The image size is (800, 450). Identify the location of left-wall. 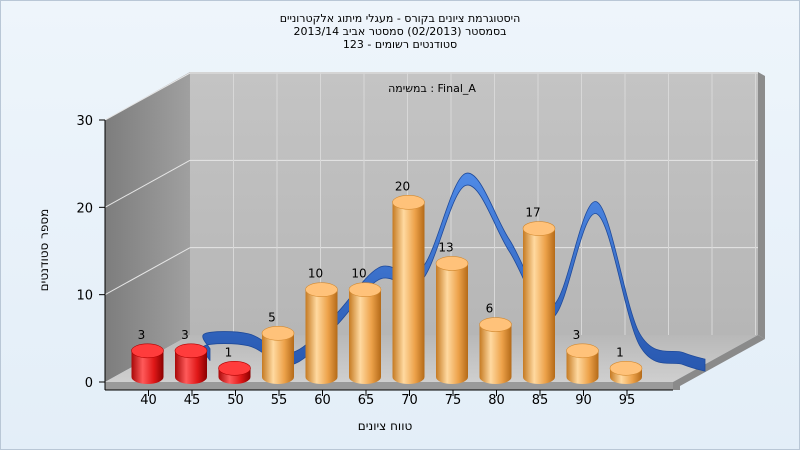
(147, 227).